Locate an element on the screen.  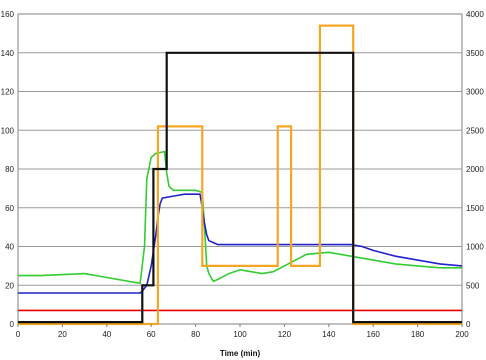
x-tick-label: 180 is located at coordinates (418, 334).